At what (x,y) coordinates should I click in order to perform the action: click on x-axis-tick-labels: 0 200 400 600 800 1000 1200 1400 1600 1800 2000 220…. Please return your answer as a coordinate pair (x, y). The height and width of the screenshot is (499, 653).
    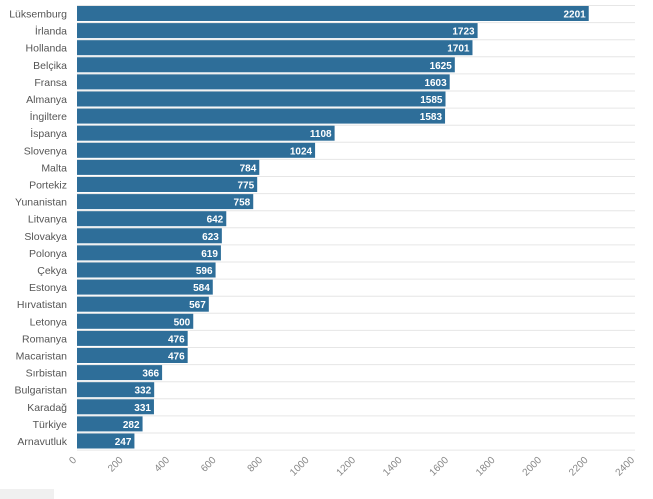
    Looking at the image, I should click on (352, 467).